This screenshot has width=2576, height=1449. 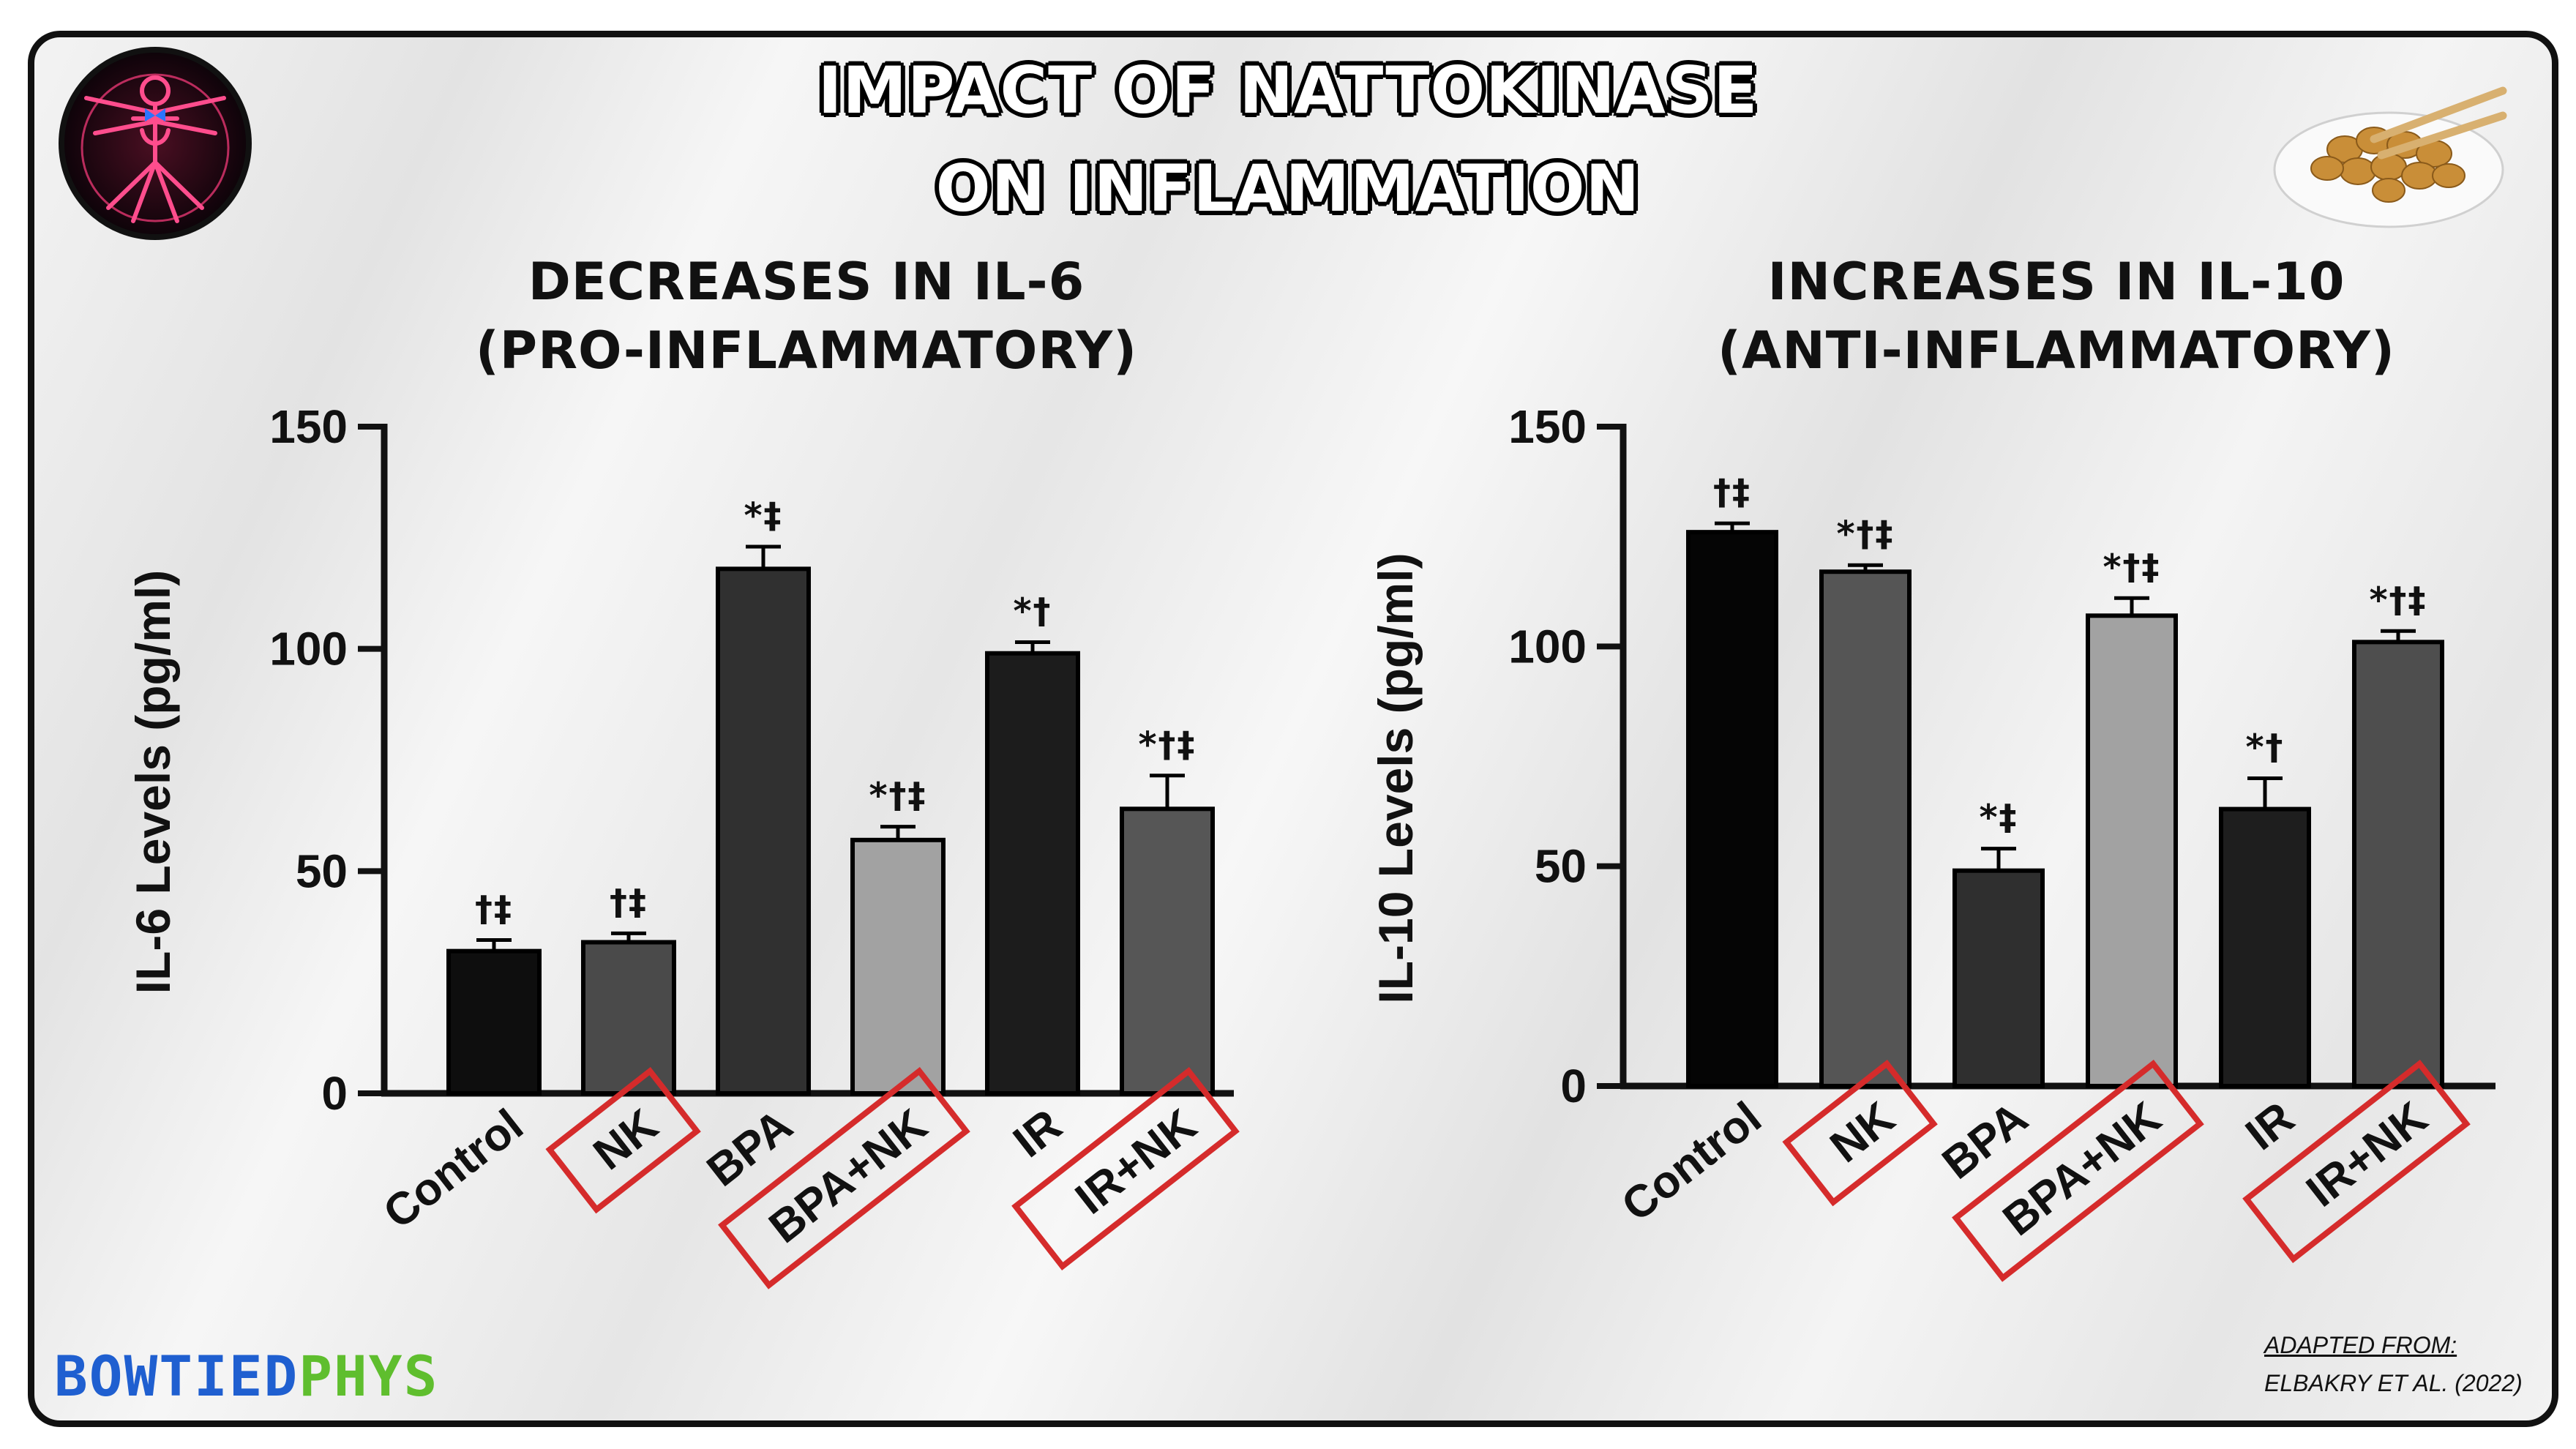 I want to click on il10-bar-control, so click(x=1732, y=809).